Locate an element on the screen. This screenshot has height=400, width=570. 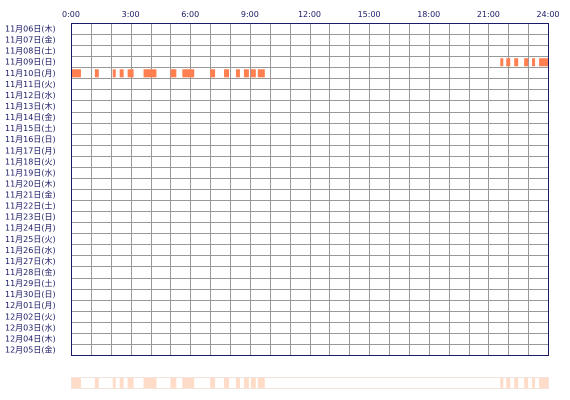
day-label: 11月09日(日) is located at coordinates (30, 62).